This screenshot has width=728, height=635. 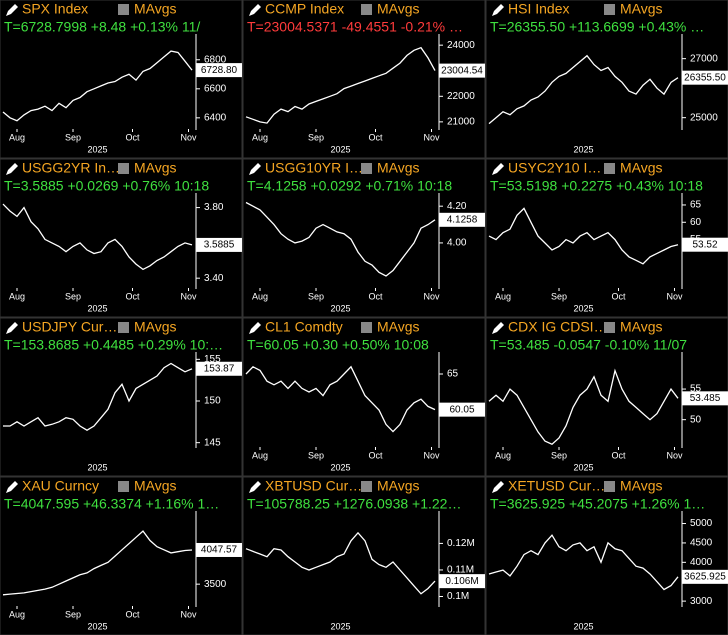 I want to click on y-tick-label: 145, so click(x=212, y=442).